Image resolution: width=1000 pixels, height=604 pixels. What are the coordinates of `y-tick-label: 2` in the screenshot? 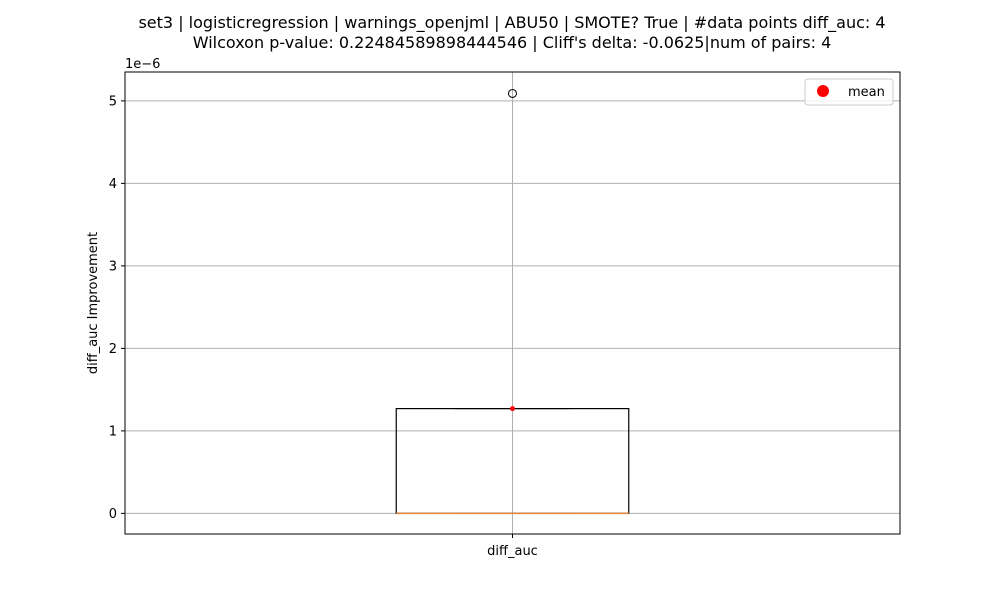 It's located at (113, 349).